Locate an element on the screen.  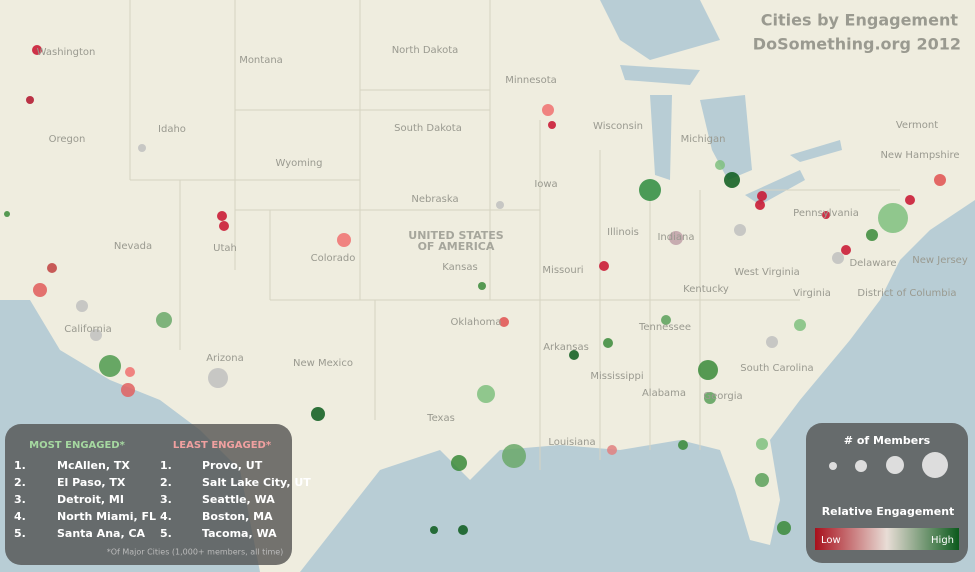
title: Cities by Engagement is located at coordinates (860, 20).